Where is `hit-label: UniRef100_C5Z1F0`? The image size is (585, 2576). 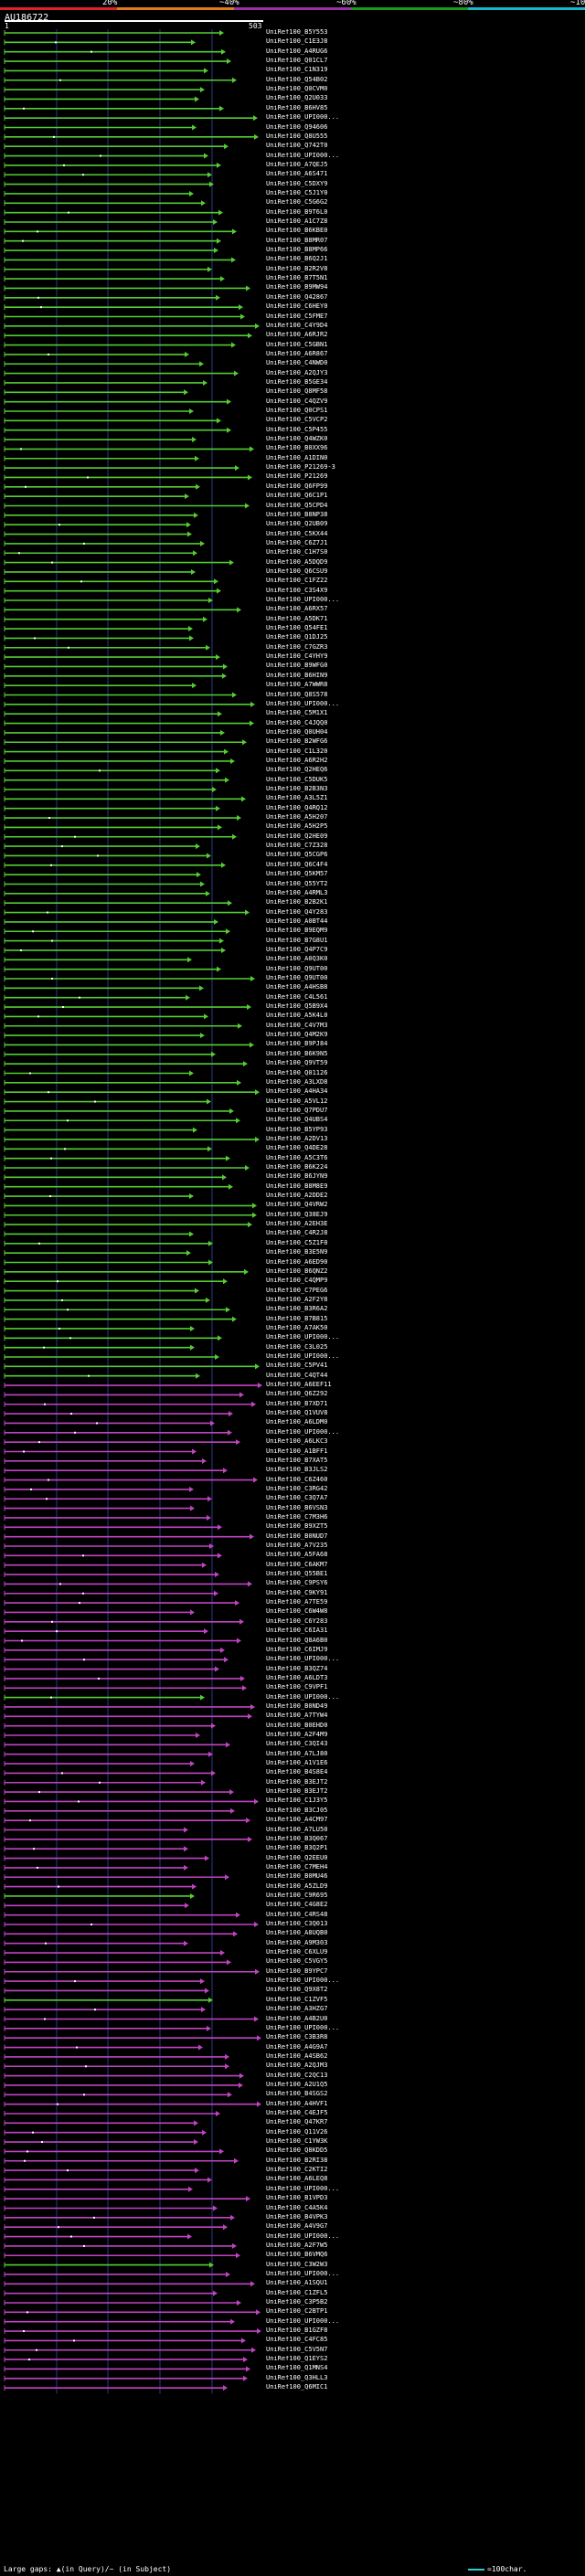
hit-label: UniRef100_C5Z1F0 is located at coordinates (297, 1242).